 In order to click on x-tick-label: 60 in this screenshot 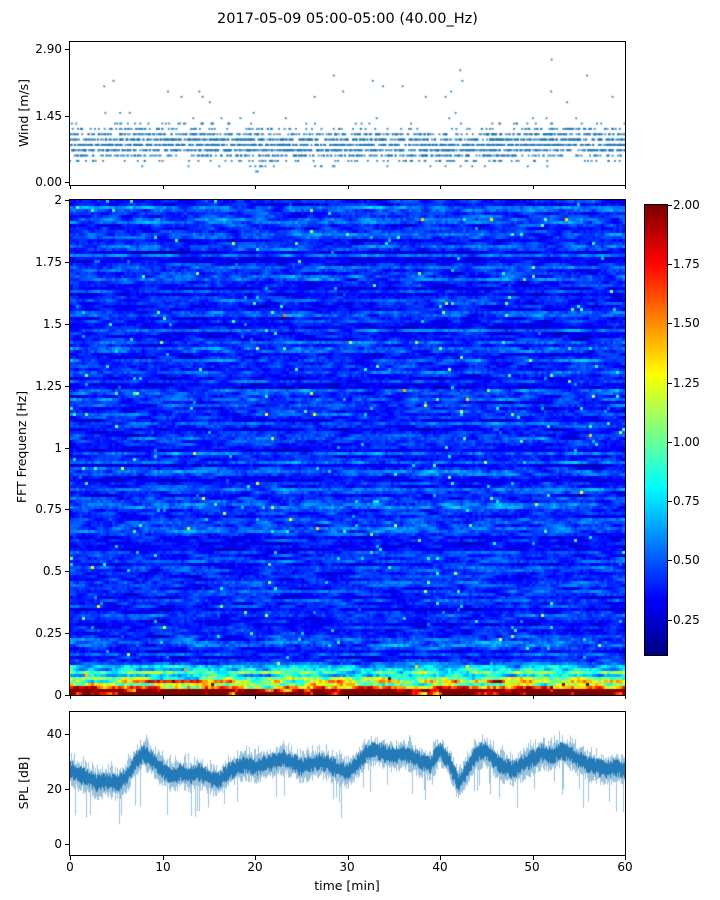, I will do `click(625, 867)`.